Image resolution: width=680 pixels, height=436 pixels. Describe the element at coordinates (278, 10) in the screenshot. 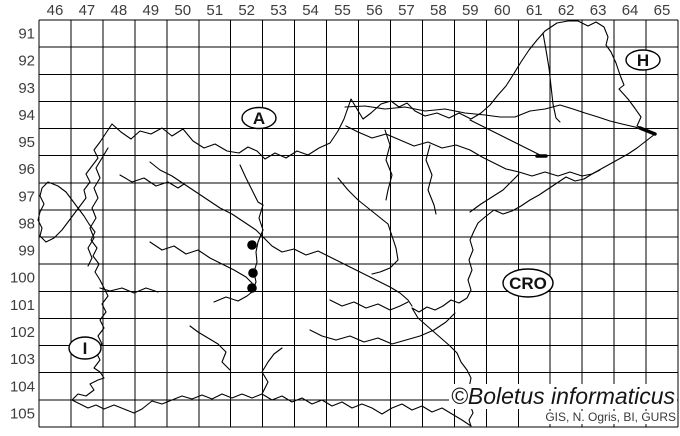

I see `col-label-53: 53` at that location.